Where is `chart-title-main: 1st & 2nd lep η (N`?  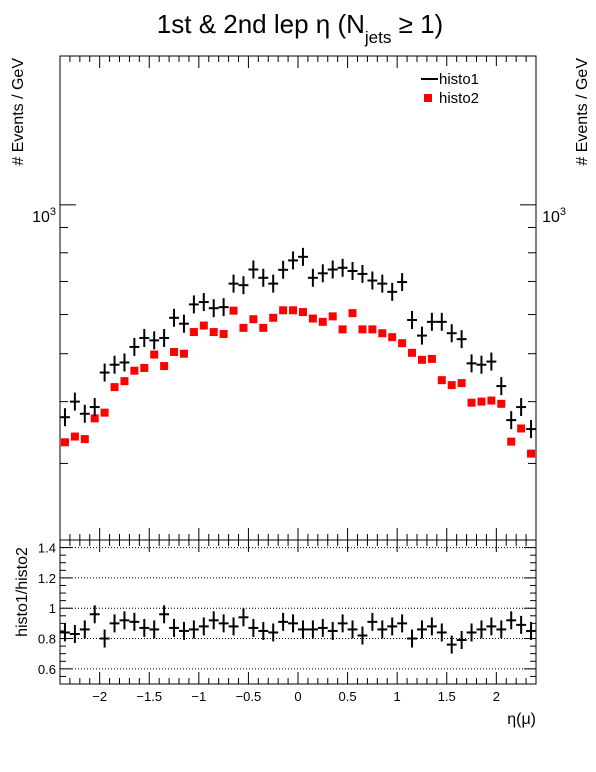
chart-title-main: 1st & 2nd lep η (N is located at coordinates (261, 24).